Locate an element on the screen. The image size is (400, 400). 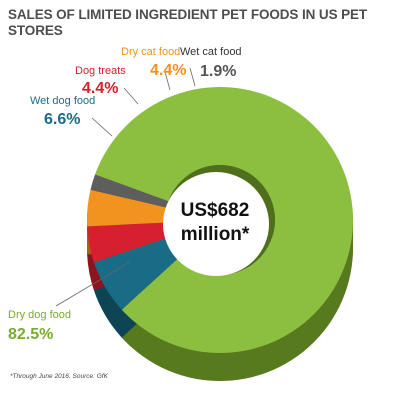
slice-value-dry-cat-food: 4.4% is located at coordinates (168, 70).